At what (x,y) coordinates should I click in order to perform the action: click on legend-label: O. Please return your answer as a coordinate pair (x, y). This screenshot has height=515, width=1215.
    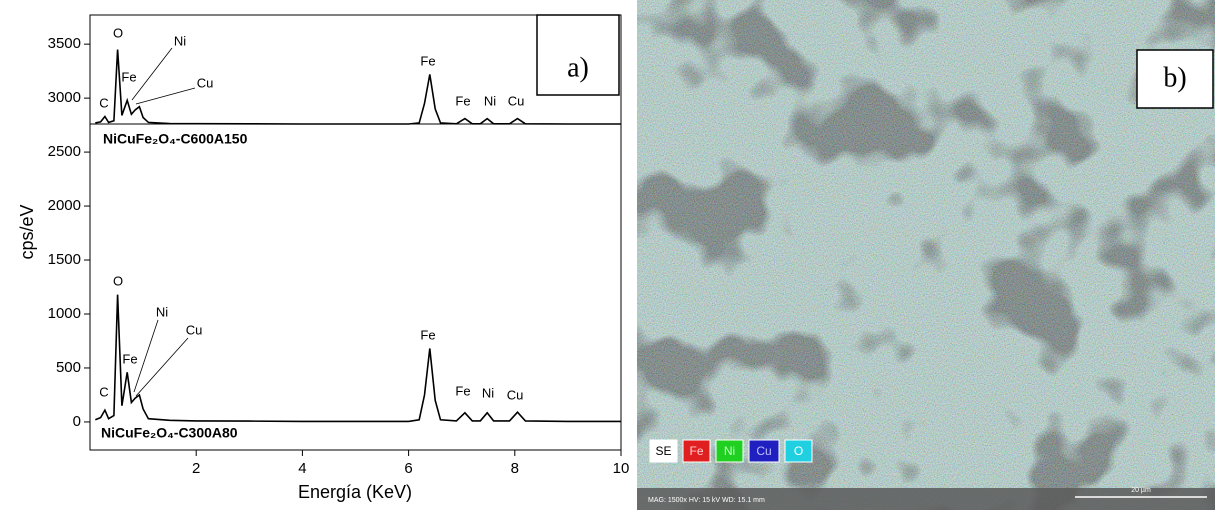
    Looking at the image, I should click on (798, 451).